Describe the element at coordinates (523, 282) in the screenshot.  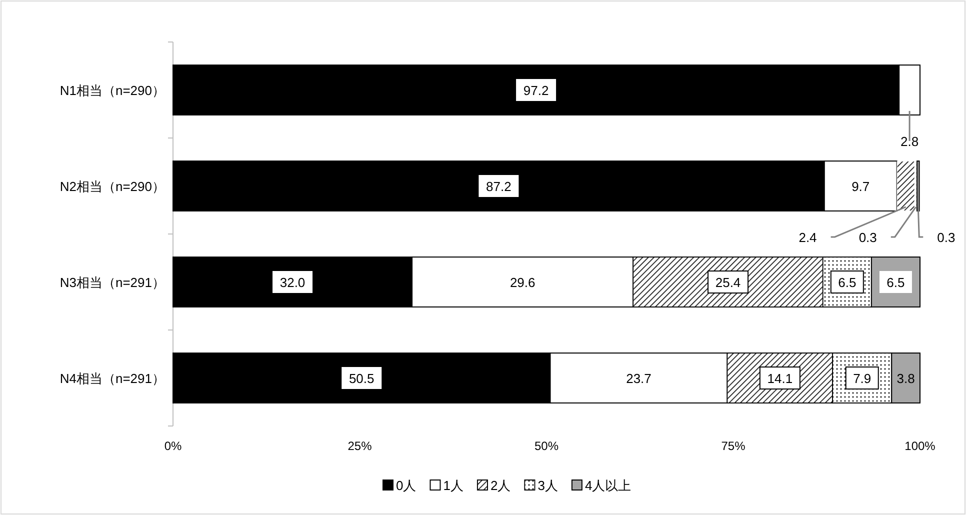
I see `data-label: 29.6` at that location.